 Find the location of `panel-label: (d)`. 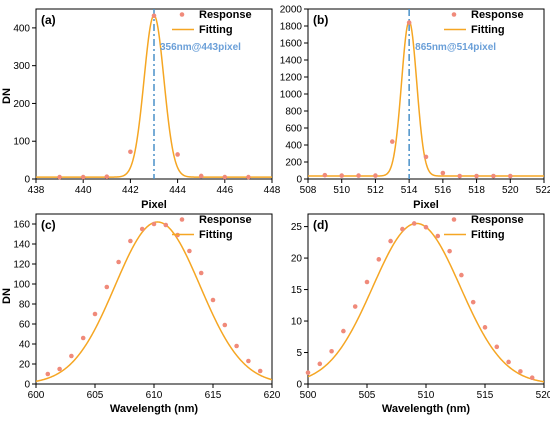

panel-label: (d) is located at coordinates (320, 225).